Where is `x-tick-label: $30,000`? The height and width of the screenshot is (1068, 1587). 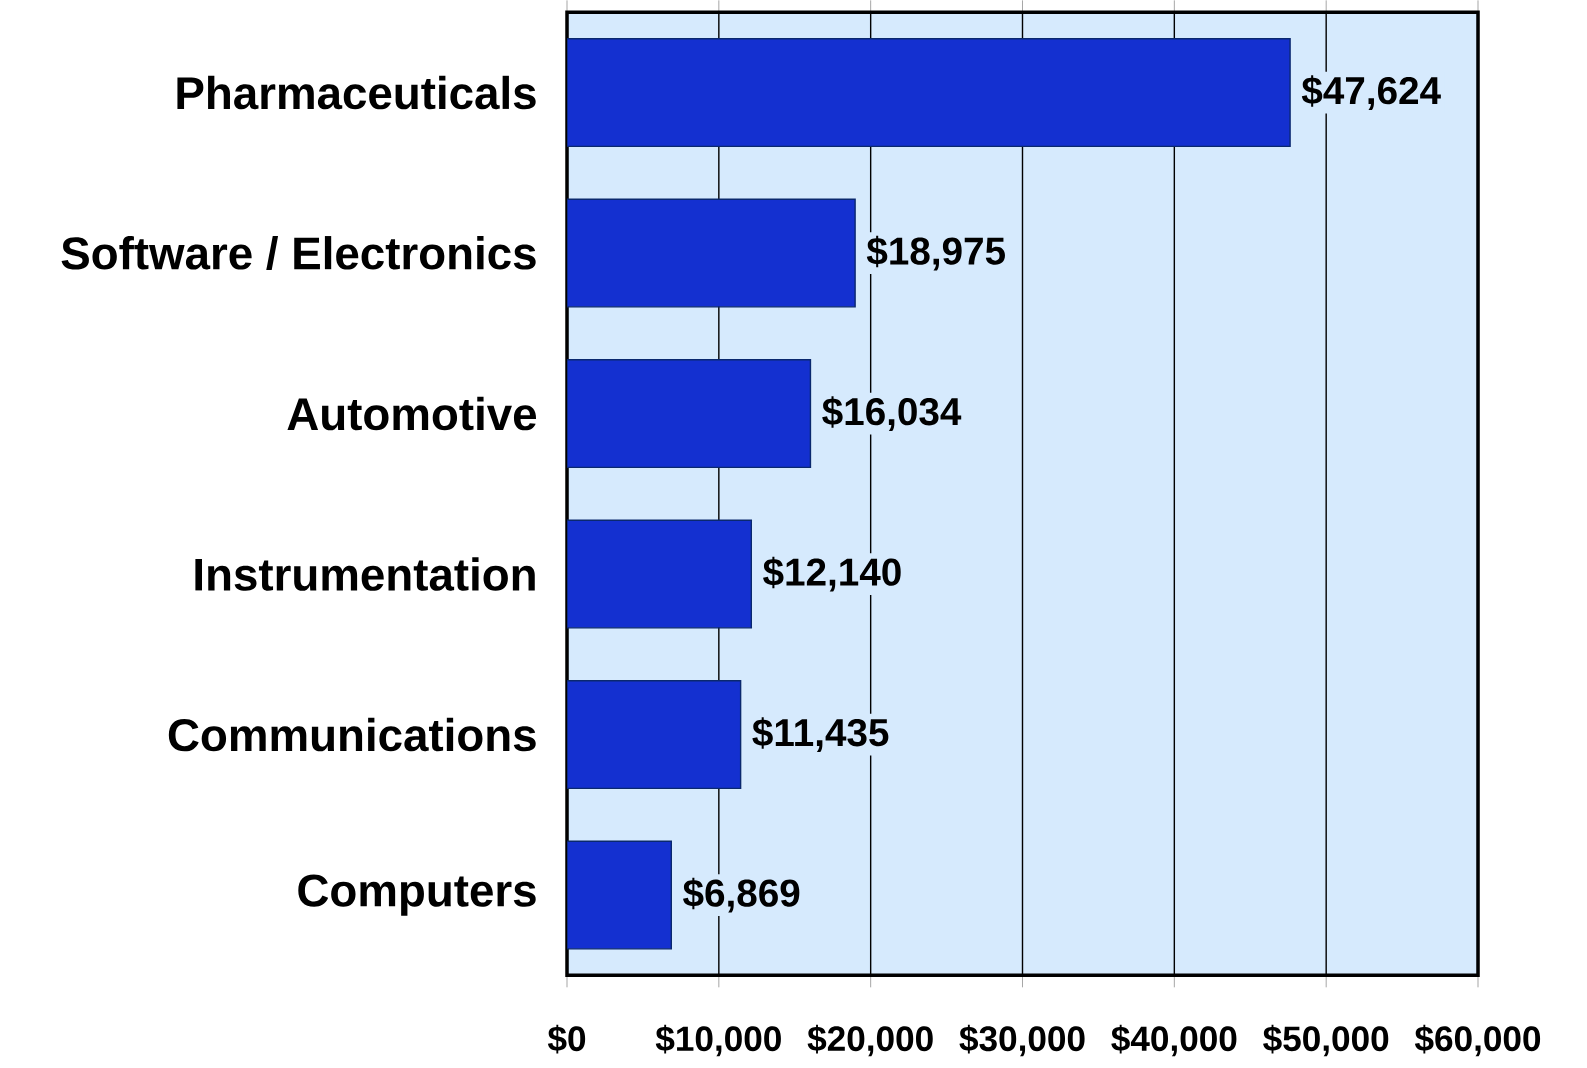 x-tick-label: $30,000 is located at coordinates (1022, 1040).